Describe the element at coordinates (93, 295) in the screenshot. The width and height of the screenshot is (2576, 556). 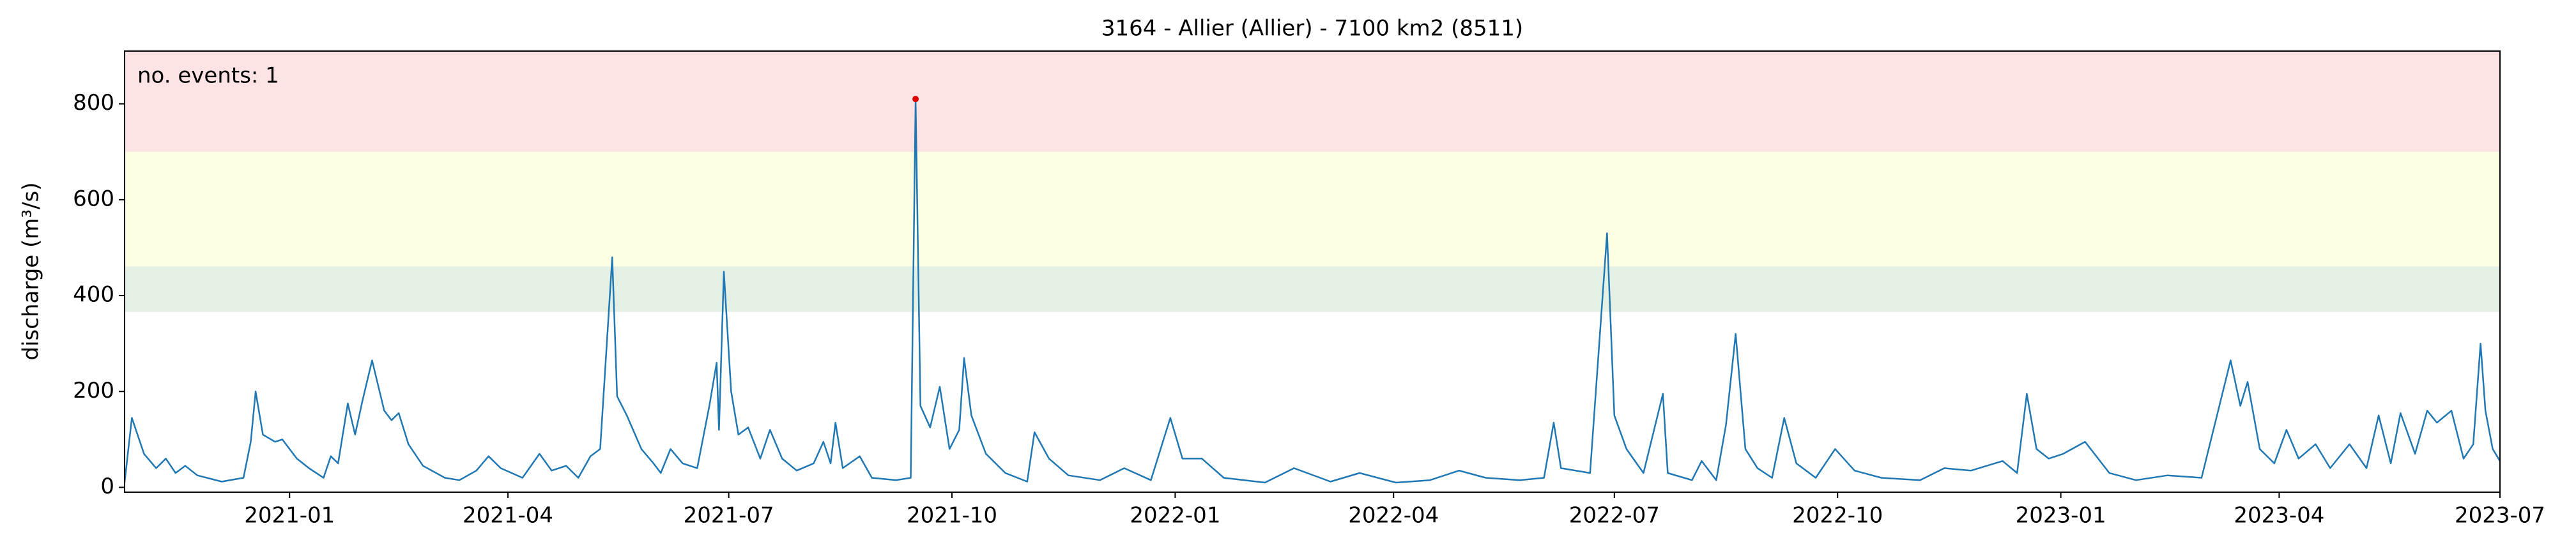
I see `y-tick-label: 400` at that location.